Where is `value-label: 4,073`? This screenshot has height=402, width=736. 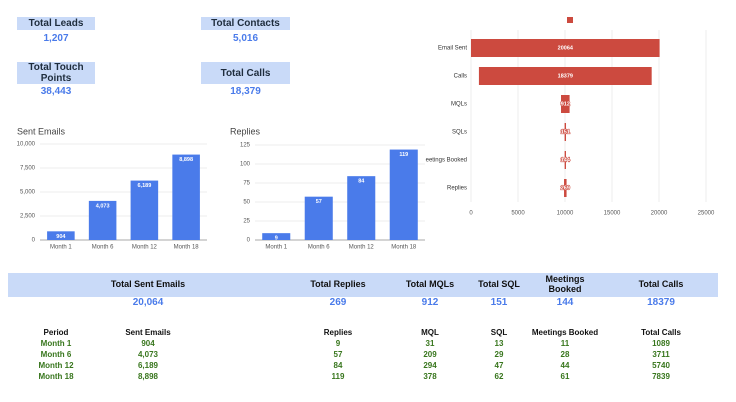 value-label: 4,073 is located at coordinates (103, 206).